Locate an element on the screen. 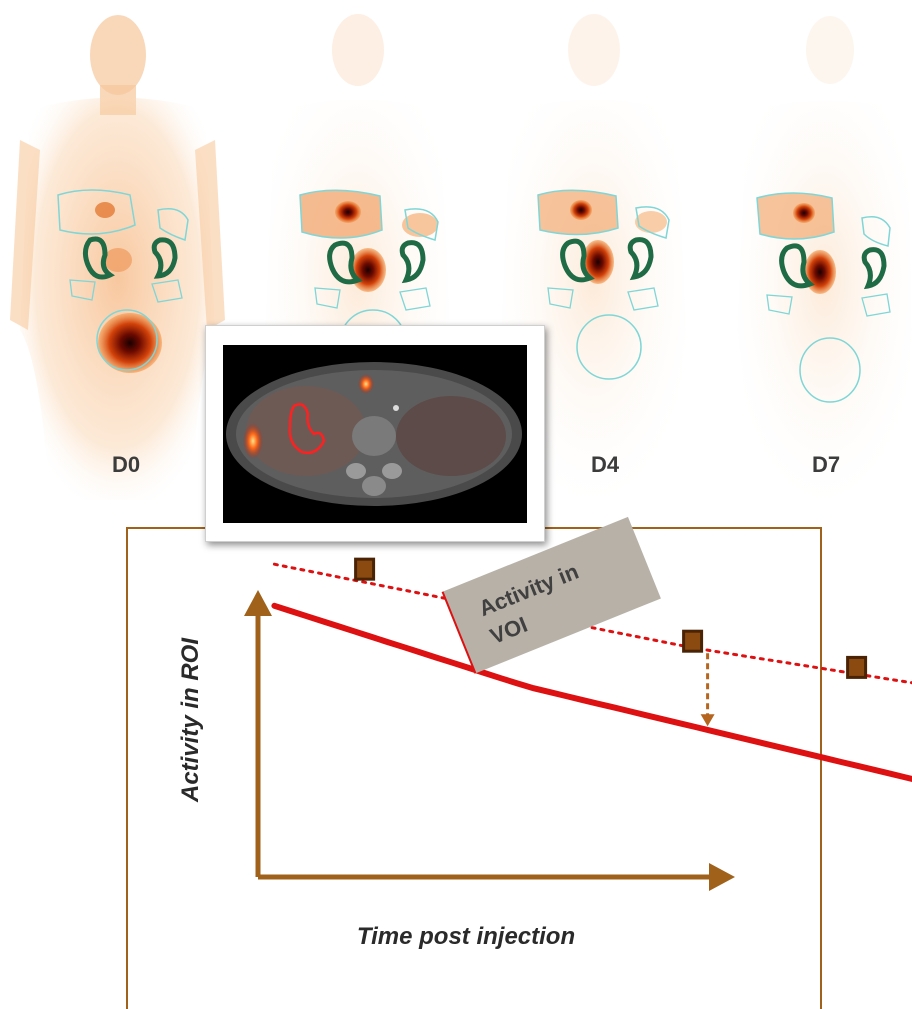 The image size is (912, 1009). day-label-d7: D7 is located at coordinates (826, 464).